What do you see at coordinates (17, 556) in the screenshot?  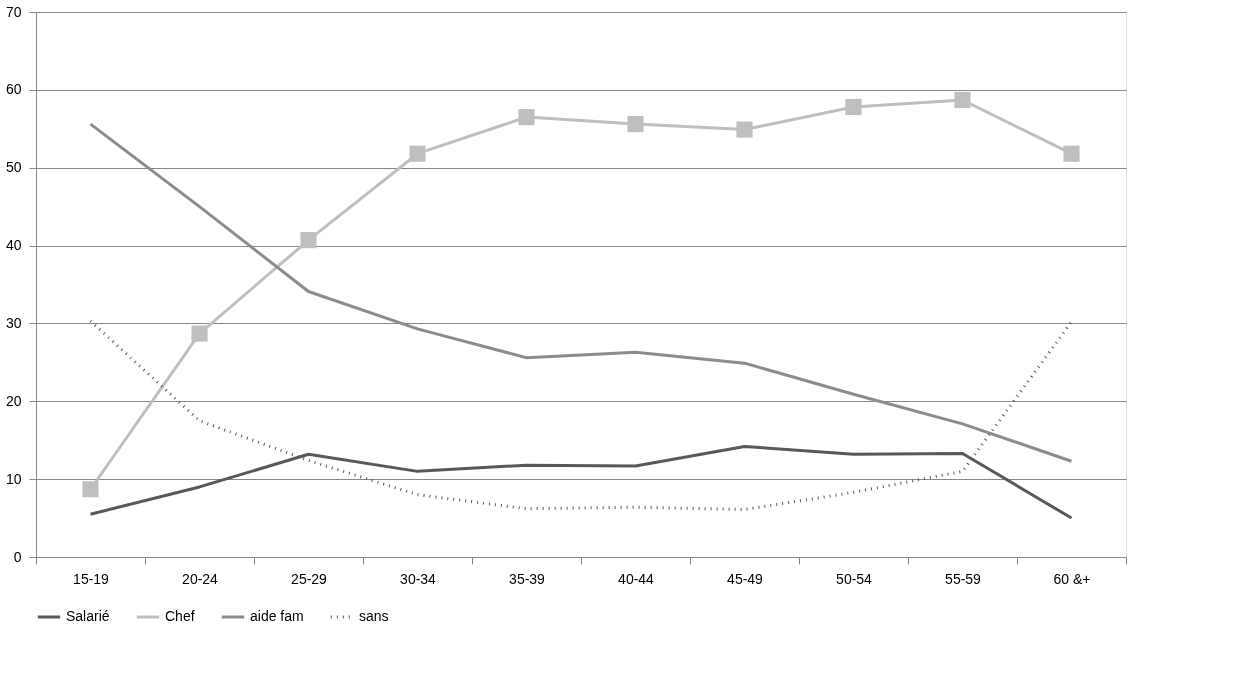 I see `y-tick-label: 0` at bounding box center [17, 556].